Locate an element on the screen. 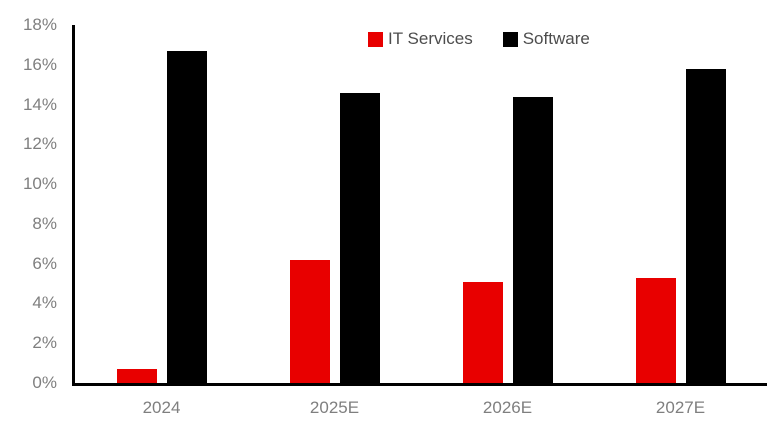 The image size is (773, 431). legend-label: IT Services is located at coordinates (430, 38).